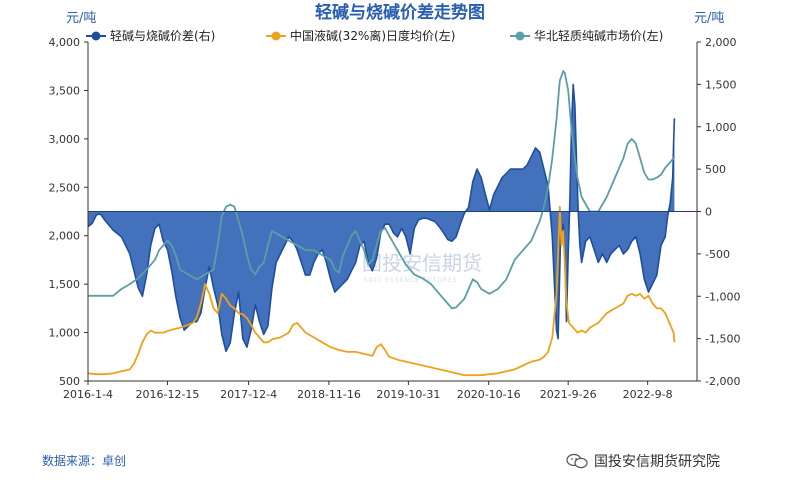 The height and width of the screenshot is (500, 800). Describe the element at coordinates (577, 461) in the screenshot. I see `wechat-icon` at that location.